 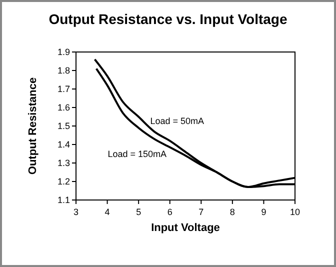 I want to click on x-axis-title: Input Voltage, so click(x=185, y=228).